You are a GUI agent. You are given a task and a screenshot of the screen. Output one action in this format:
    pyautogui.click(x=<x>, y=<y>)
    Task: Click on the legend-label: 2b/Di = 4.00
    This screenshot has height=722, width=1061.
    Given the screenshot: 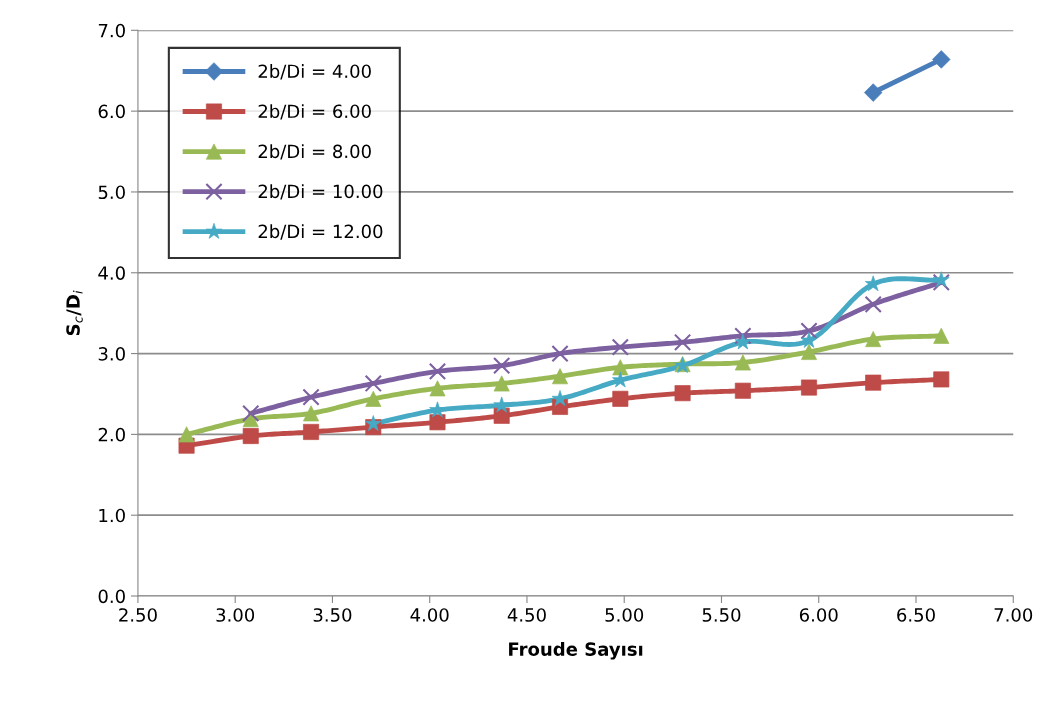 What is the action you would take?
    pyautogui.click(x=314, y=72)
    